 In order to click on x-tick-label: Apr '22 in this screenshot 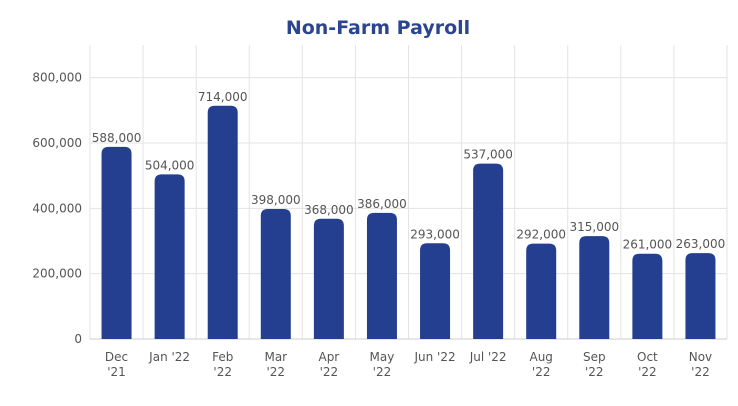, I will do `click(328, 364)`.